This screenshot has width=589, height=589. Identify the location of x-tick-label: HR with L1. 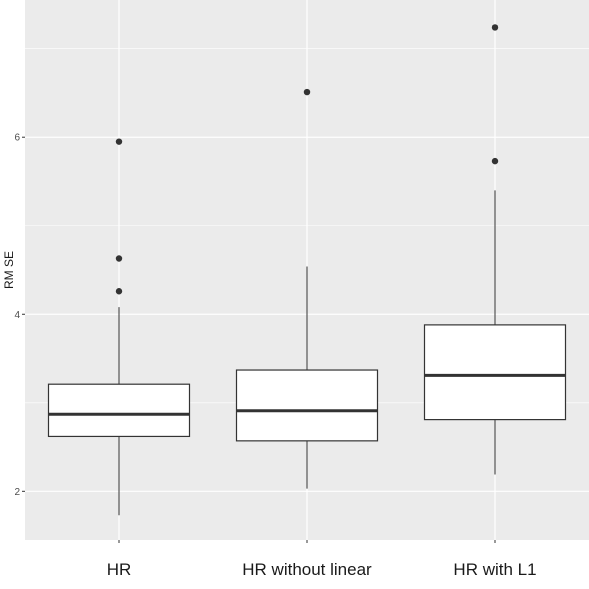
(494, 569).